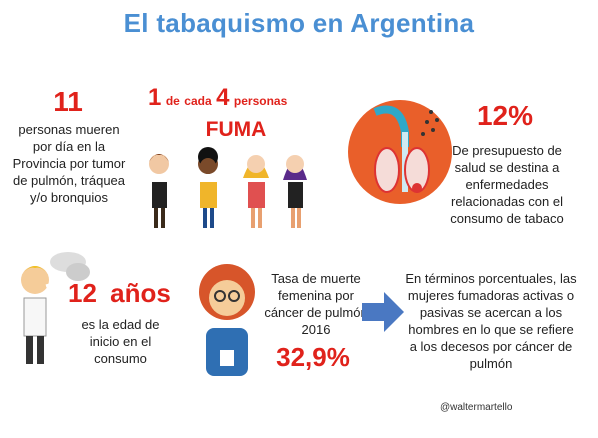 Image resolution: width=598 pixels, height=438 pixels. What do you see at coordinates (159, 191) in the screenshot?
I see `person-1-icon` at bounding box center [159, 191].